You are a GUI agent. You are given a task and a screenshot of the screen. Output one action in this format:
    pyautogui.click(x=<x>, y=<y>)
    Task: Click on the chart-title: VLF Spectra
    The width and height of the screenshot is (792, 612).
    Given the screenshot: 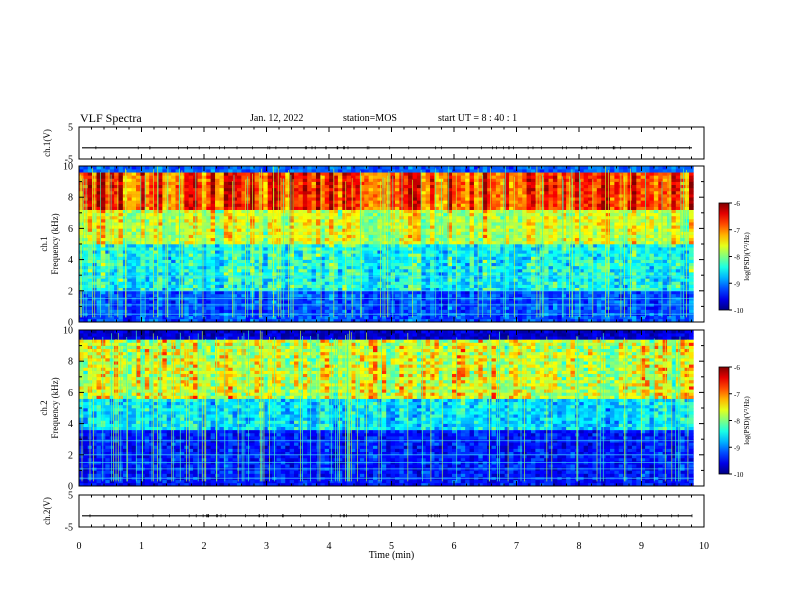 What is the action you would take?
    pyautogui.click(x=111, y=118)
    